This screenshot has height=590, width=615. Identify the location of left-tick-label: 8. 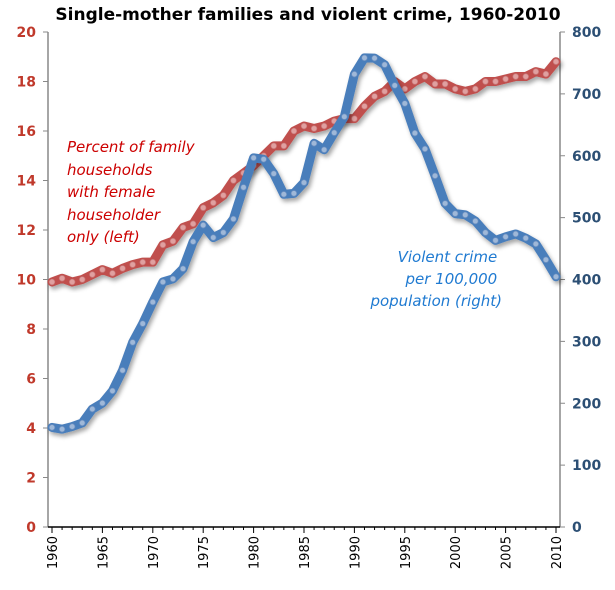
(31, 330).